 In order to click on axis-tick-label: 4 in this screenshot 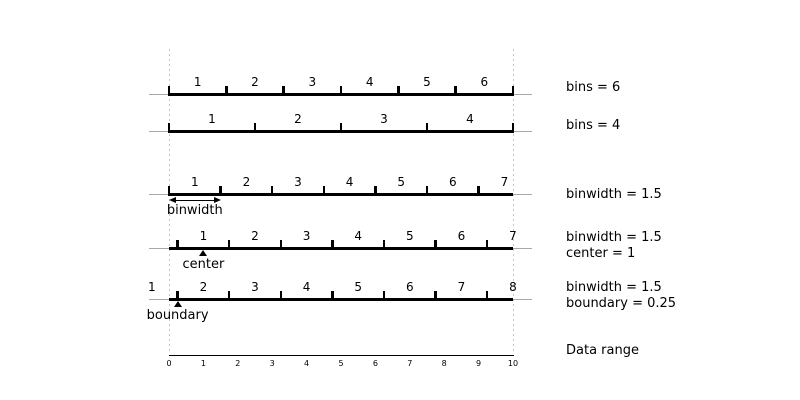, I will do `click(307, 363)`.